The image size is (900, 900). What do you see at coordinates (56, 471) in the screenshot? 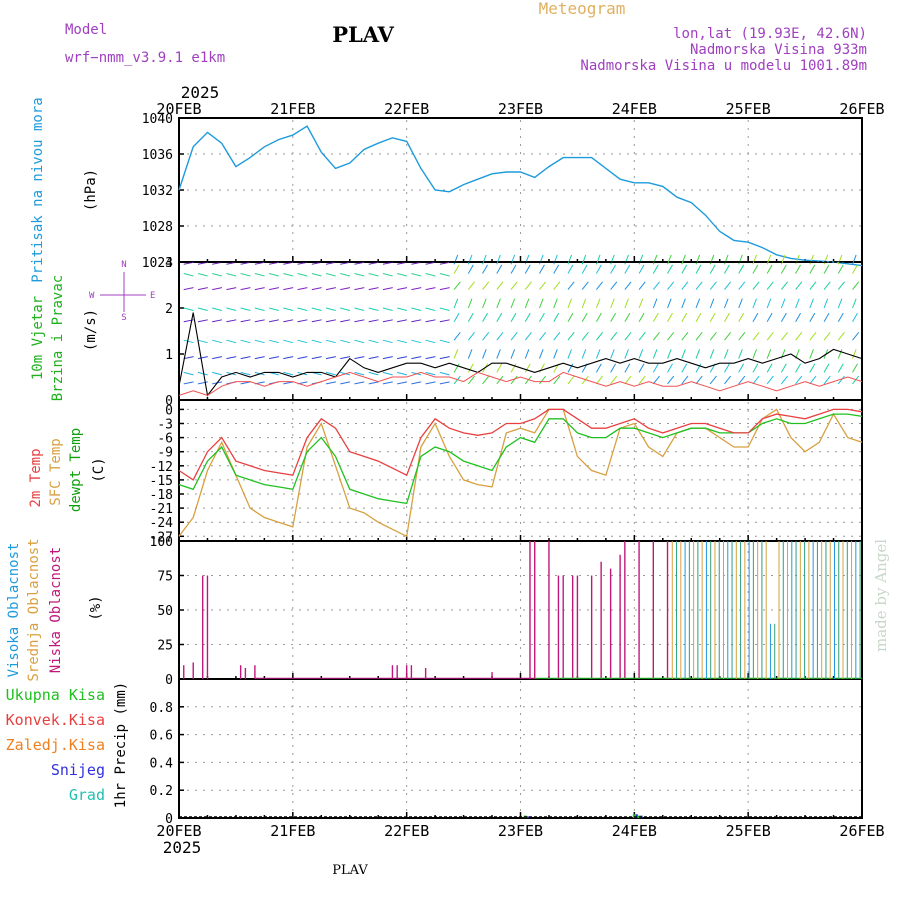
I see `temp-sfc-label: SFC Temp` at bounding box center [56, 471].